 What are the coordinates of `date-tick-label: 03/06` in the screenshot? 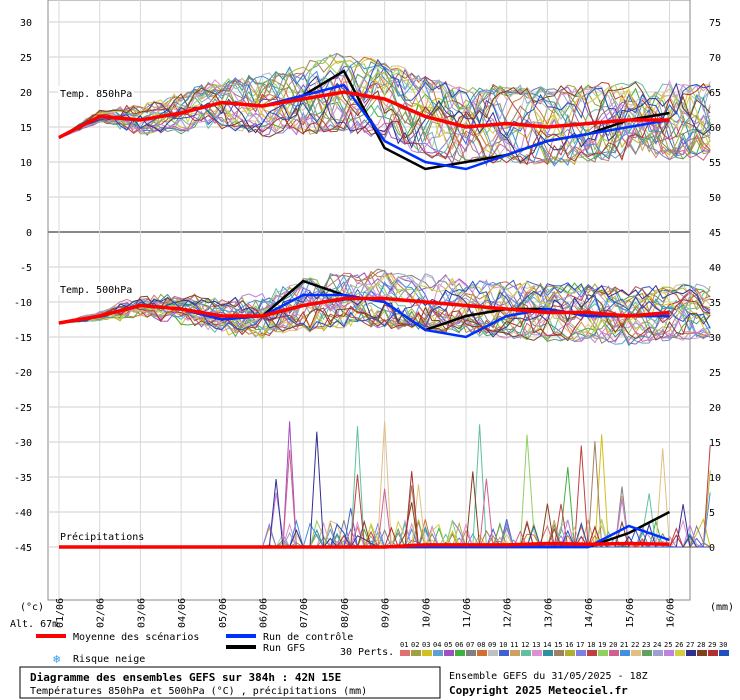 It's located at (141, 613).